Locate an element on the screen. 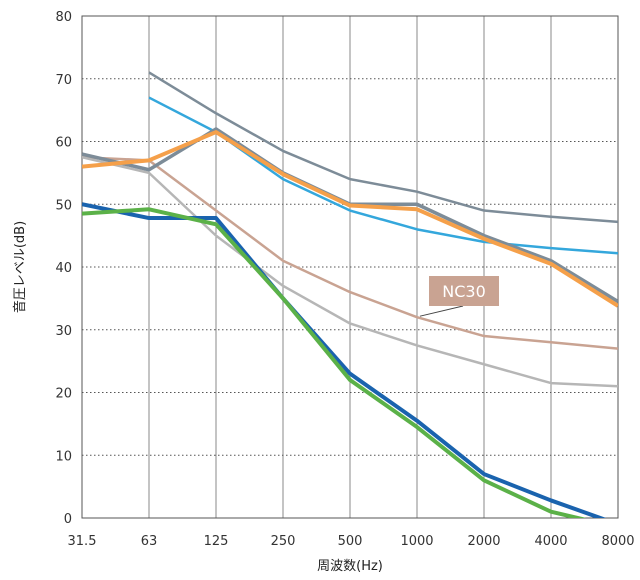 This screenshot has width=640, height=580. y-tick-label: 60 is located at coordinates (63, 143).